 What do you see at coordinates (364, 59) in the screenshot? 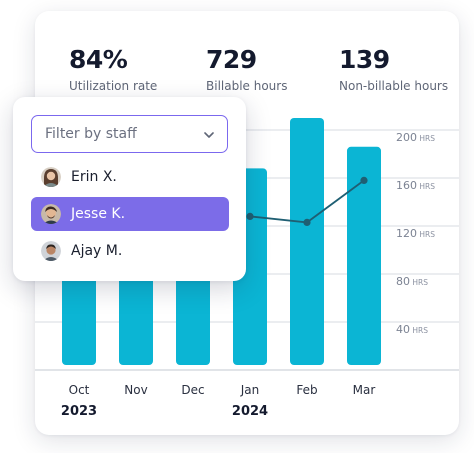
I see `metric-value: 139` at bounding box center [364, 59].